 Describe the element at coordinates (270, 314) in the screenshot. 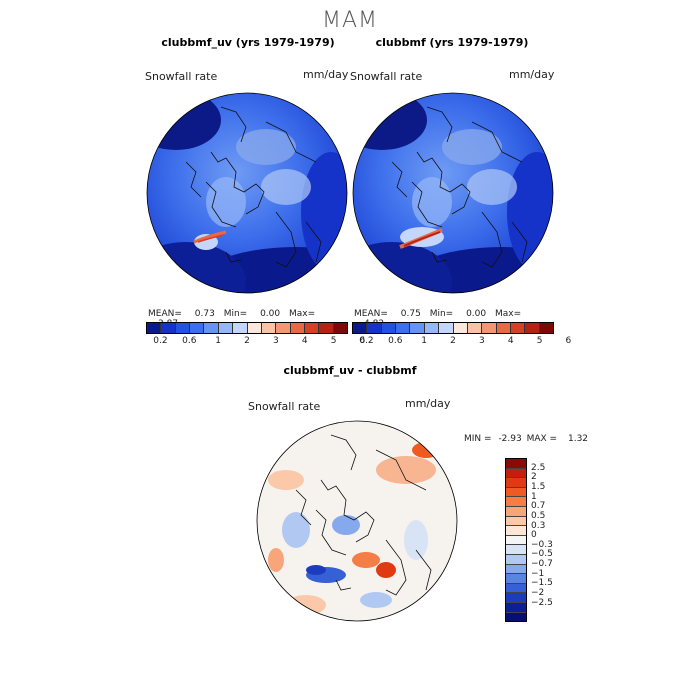

I see `panel-1-min: 0.00` at that location.